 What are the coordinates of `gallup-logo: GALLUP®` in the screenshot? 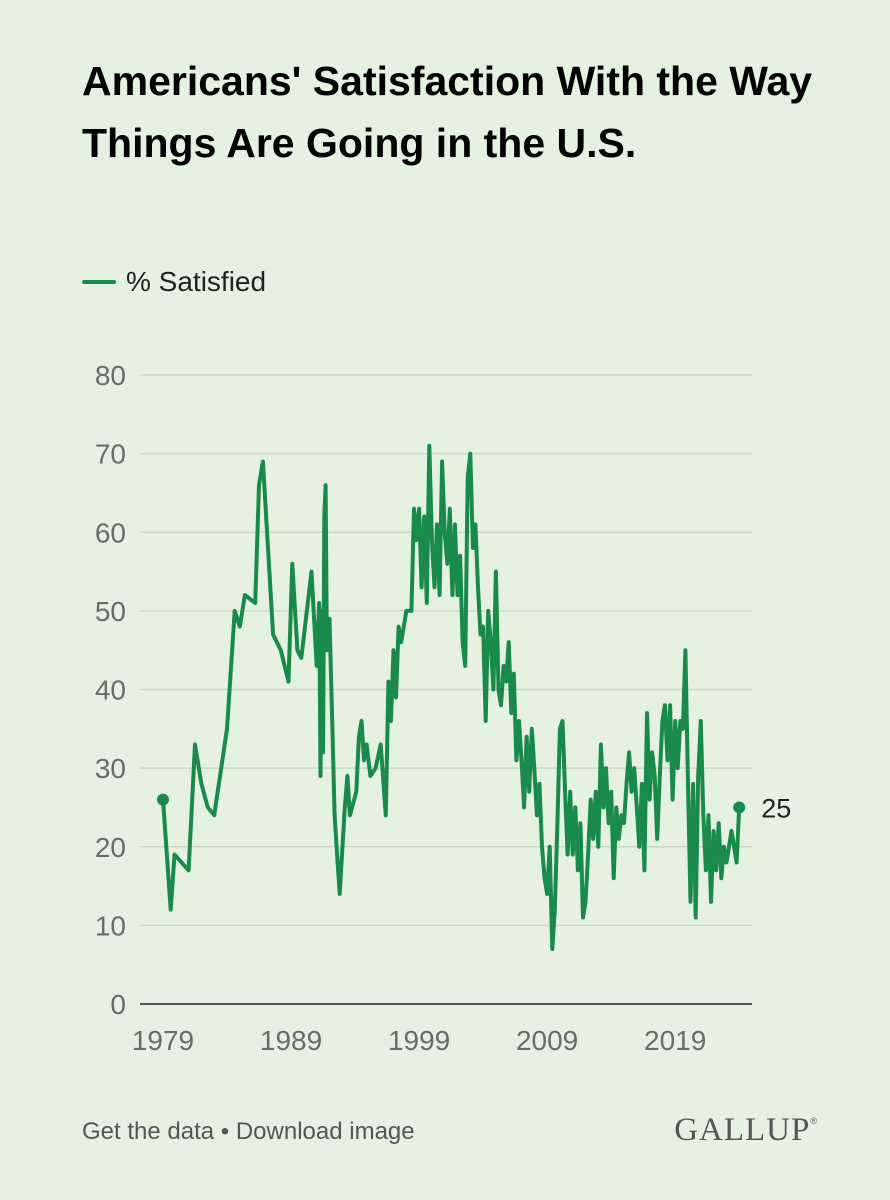 It's located at (746, 1130).